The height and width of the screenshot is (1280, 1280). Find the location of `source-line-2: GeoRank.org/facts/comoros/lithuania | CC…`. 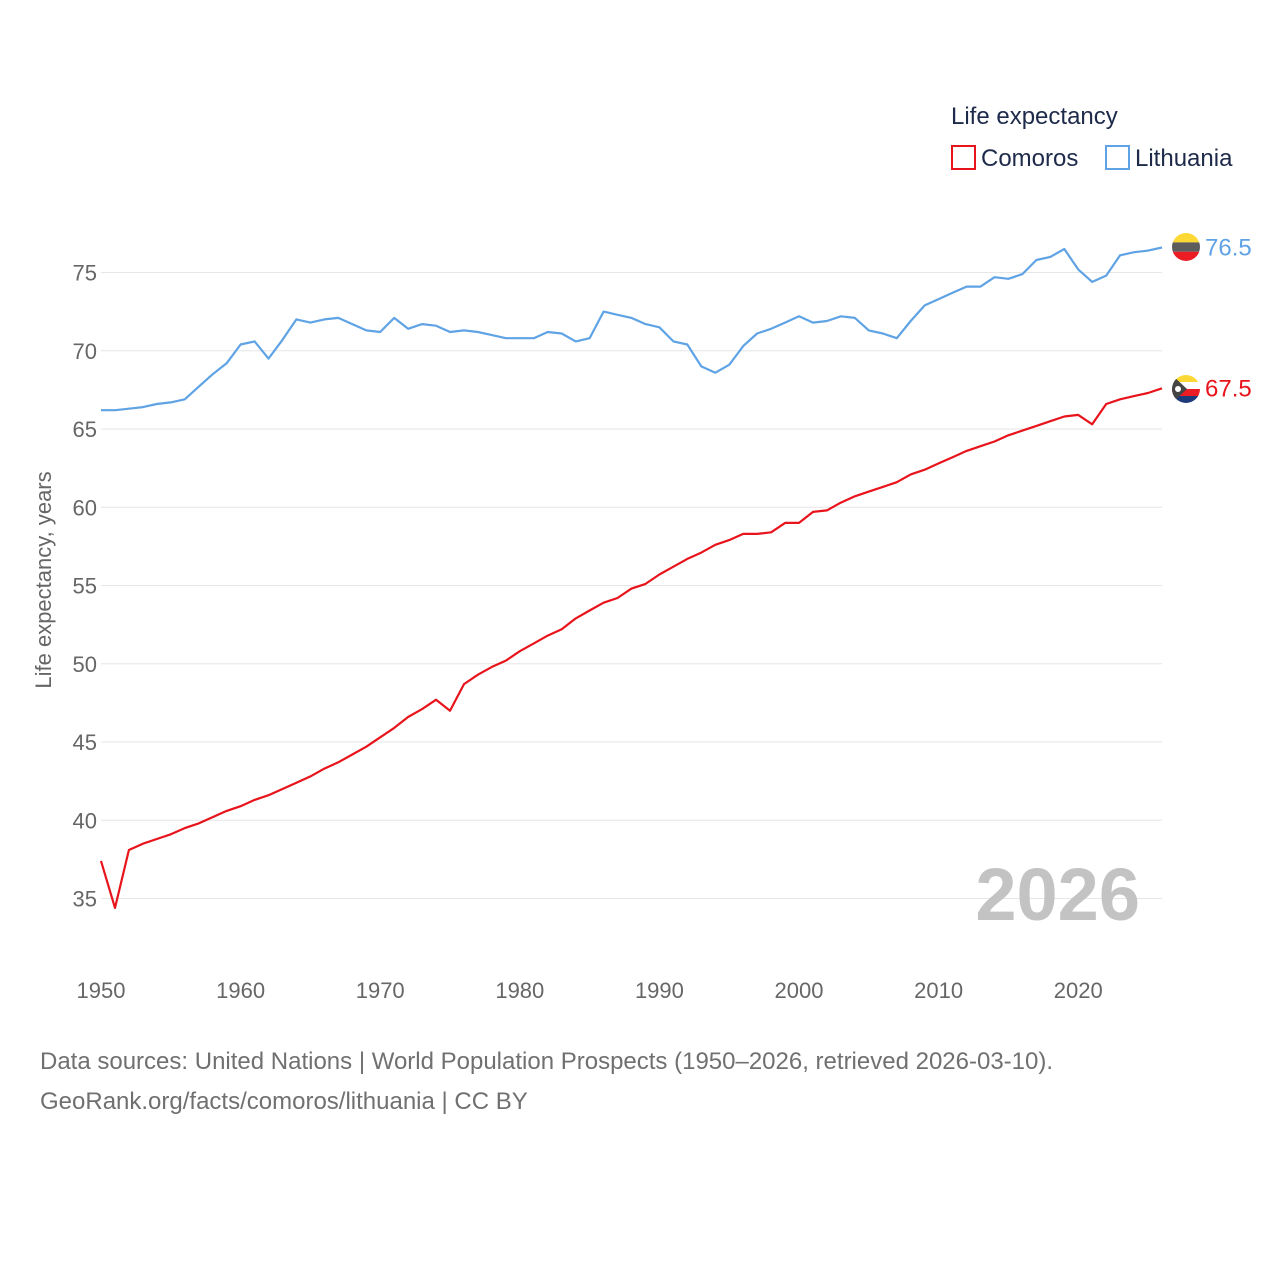

source-line-2: GeoRank.org/facts/comoros/lithuania | CC… is located at coordinates (284, 1101).